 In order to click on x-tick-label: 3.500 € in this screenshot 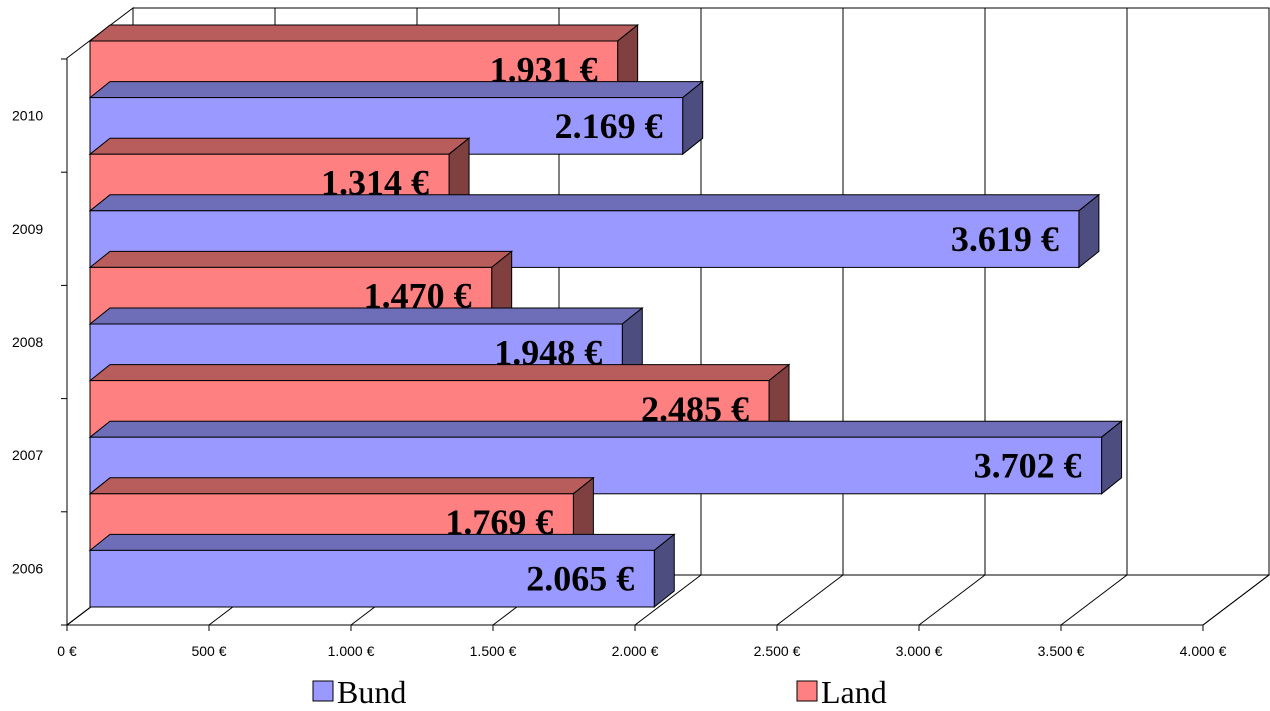, I will do `click(1061, 651)`.